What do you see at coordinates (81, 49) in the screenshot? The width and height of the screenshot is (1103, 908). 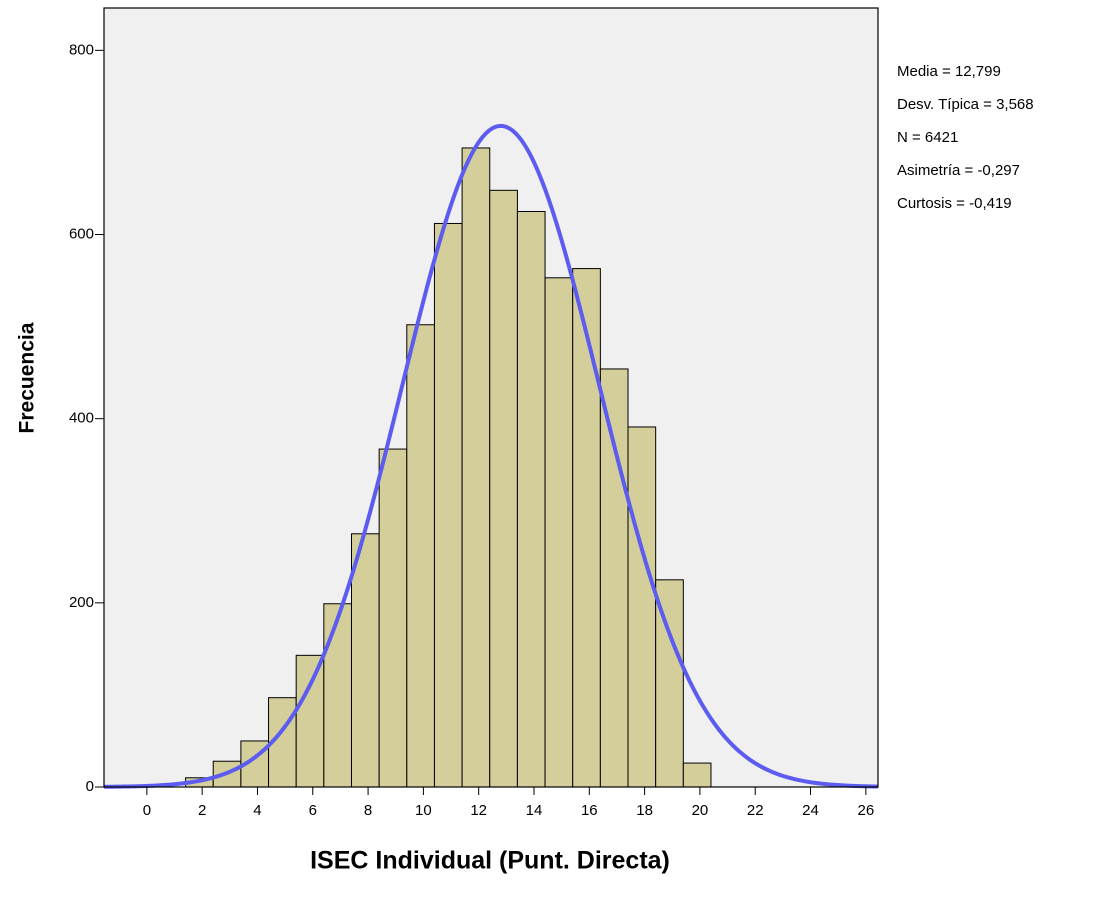 I see `y-tick-label: 800` at bounding box center [81, 49].